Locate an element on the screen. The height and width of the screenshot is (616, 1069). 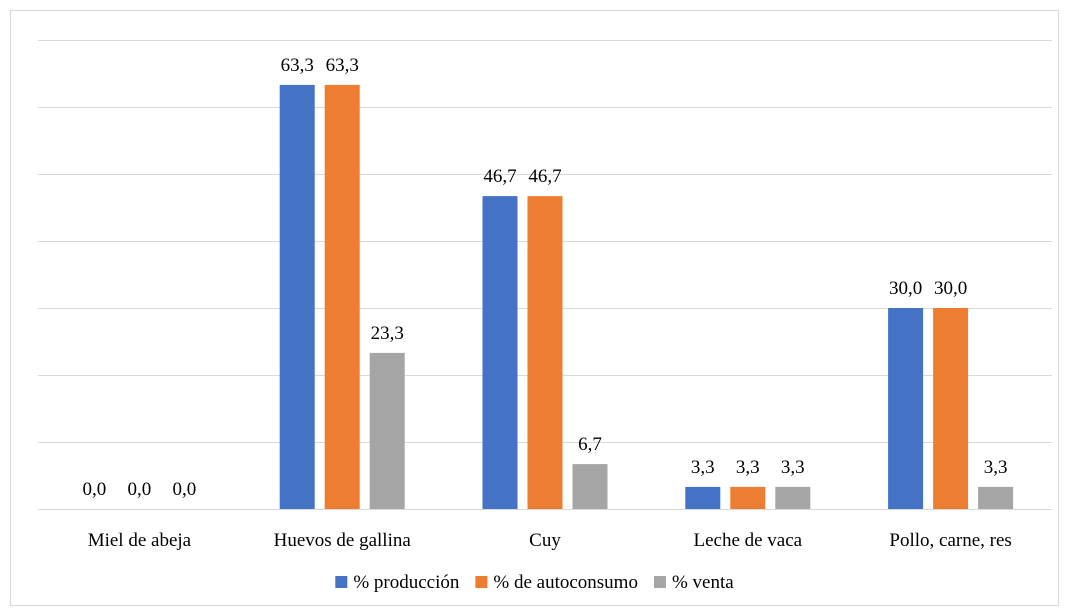
data-label-s2-c1: 23,3 is located at coordinates (387, 333).